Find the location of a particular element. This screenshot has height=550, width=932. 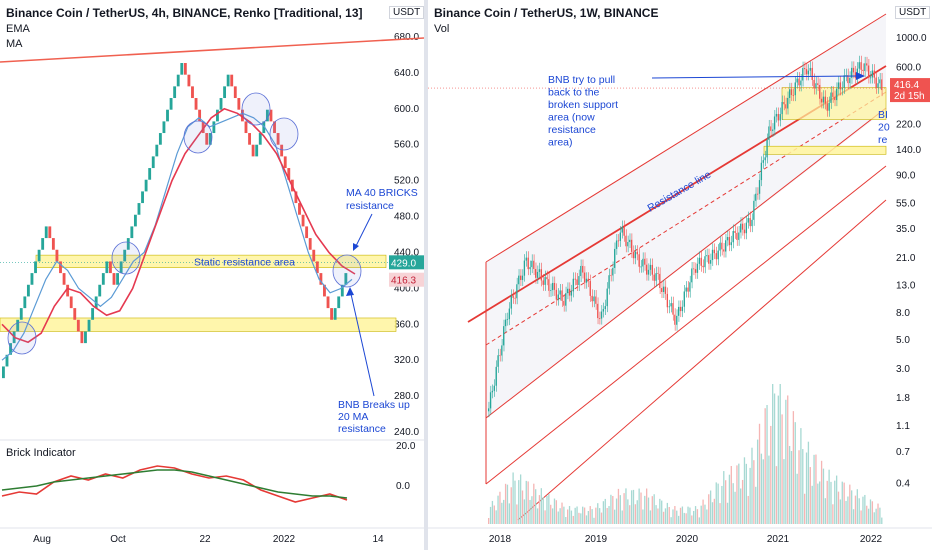

brick-indicator-green-line is located at coordinates (174, 484).